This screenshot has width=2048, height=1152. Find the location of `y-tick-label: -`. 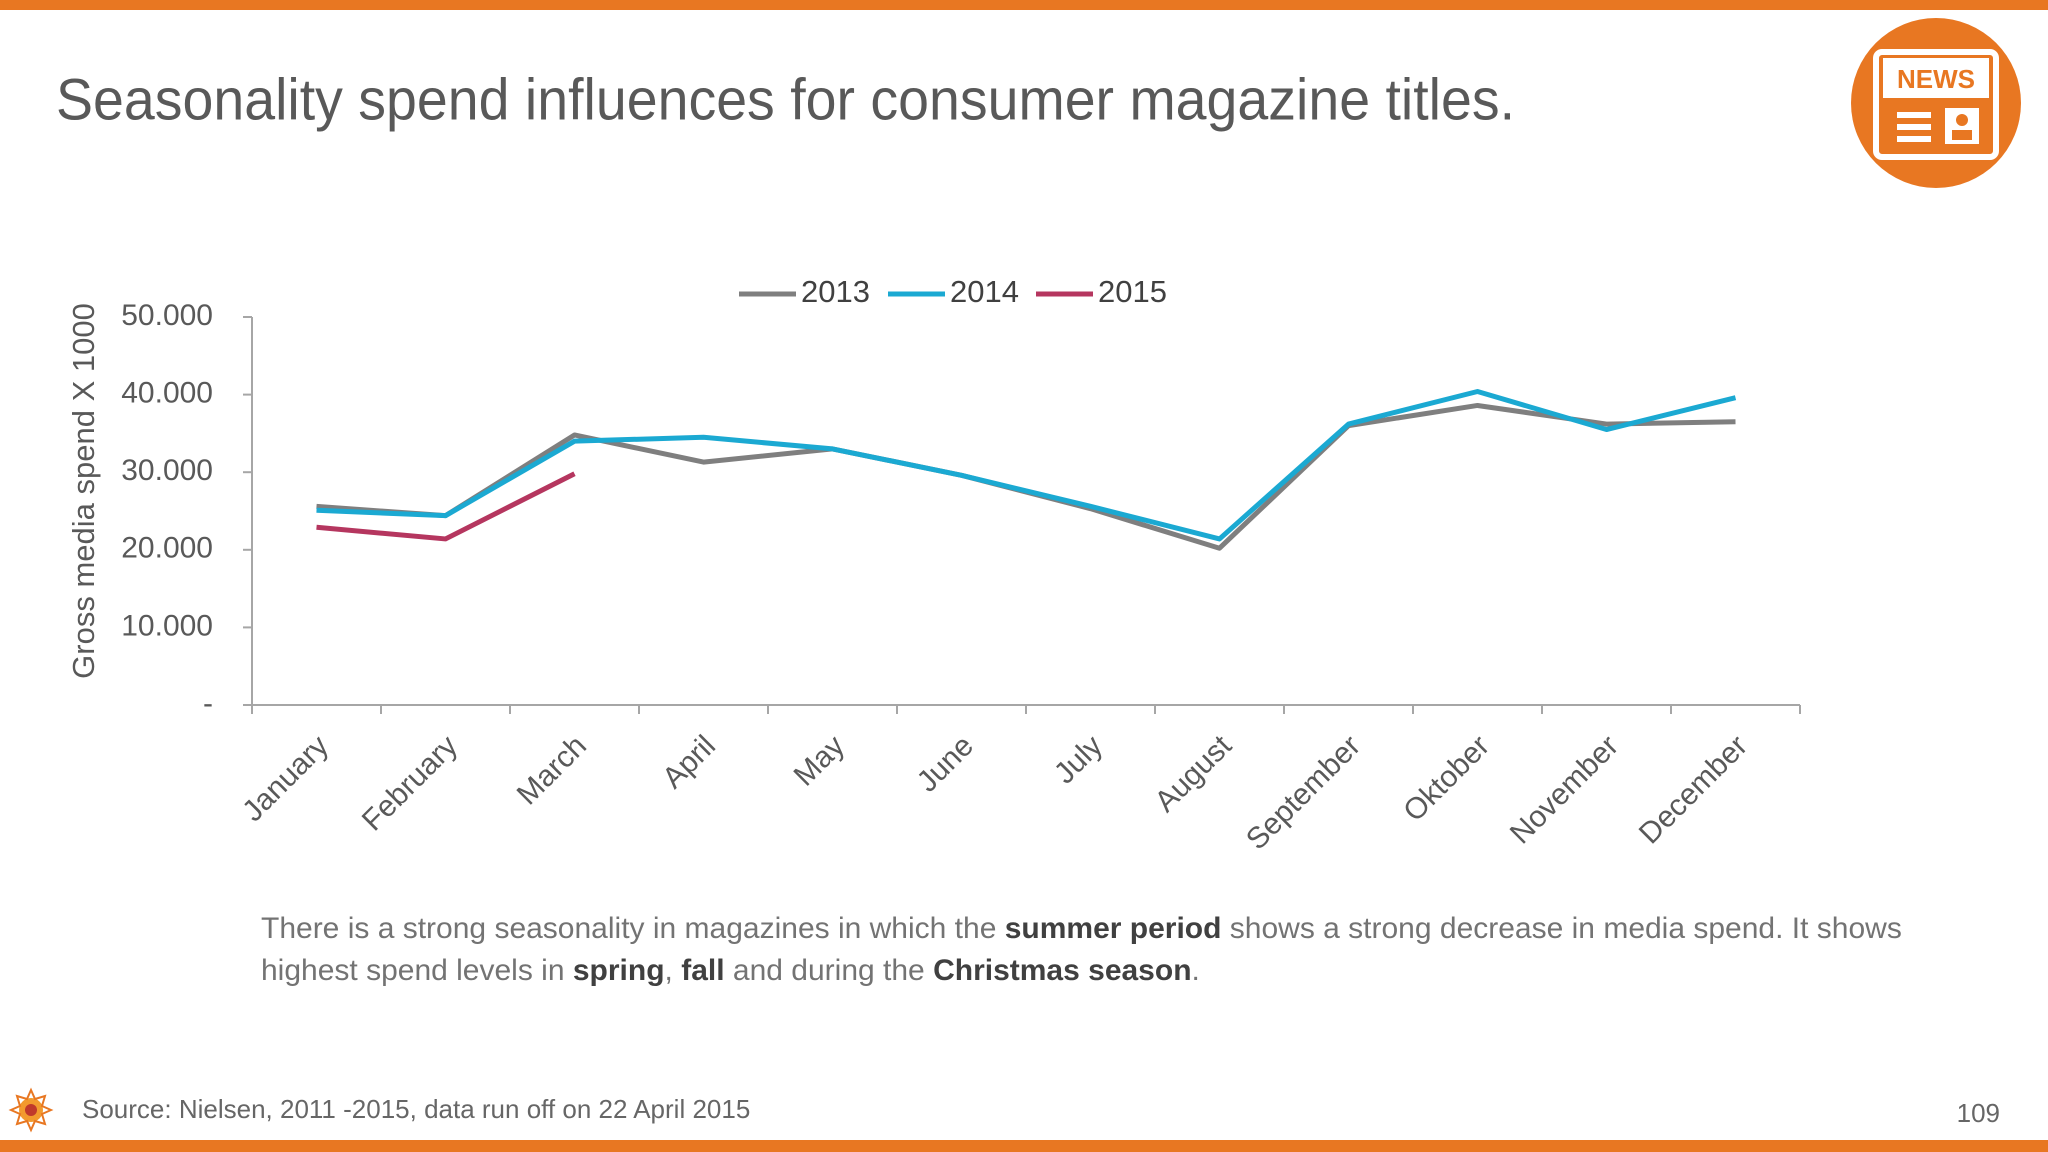

y-tick-label: - is located at coordinates (208, 703).